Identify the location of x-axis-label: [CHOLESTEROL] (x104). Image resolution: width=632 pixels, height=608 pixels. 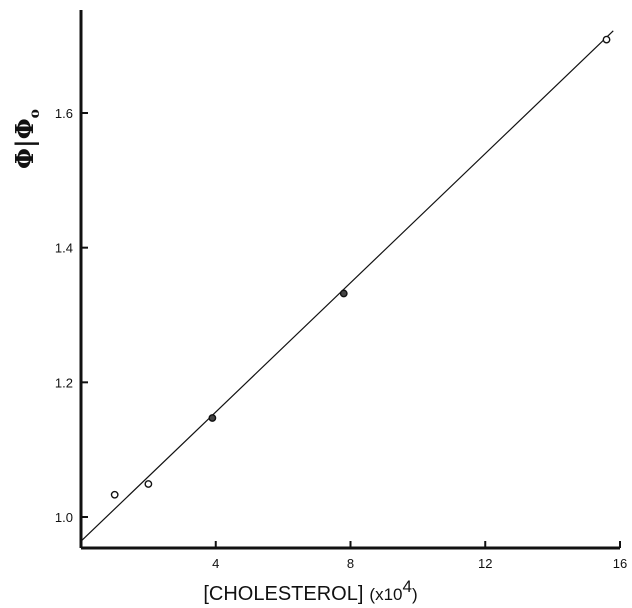
(310, 591).